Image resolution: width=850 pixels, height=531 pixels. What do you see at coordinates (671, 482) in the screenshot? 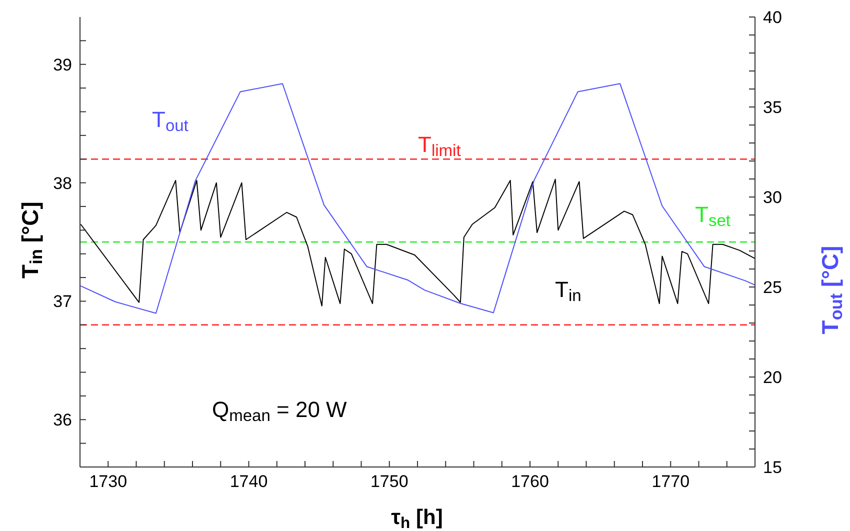
I see `x-tick-label: 1770` at bounding box center [671, 482].